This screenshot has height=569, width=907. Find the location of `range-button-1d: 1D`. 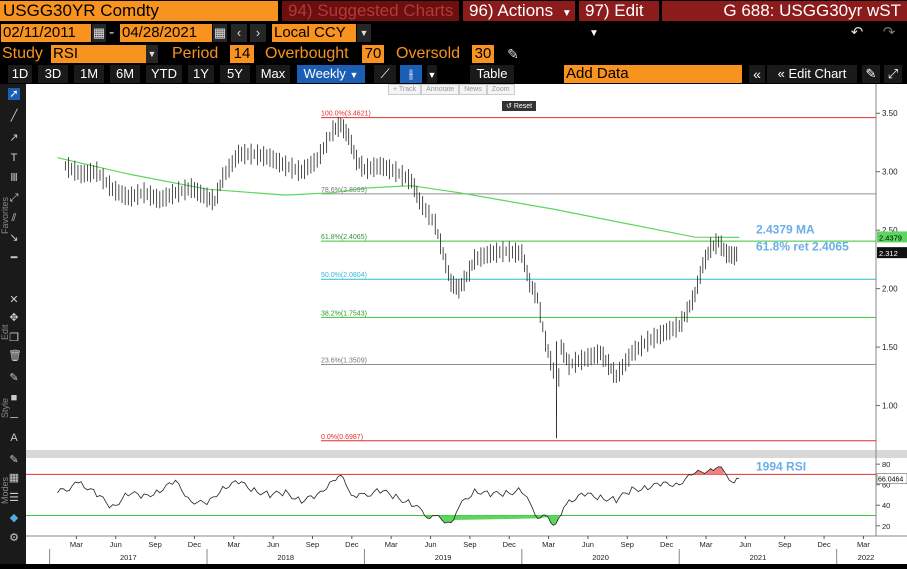

range-button-1d: 1D is located at coordinates (20, 74).